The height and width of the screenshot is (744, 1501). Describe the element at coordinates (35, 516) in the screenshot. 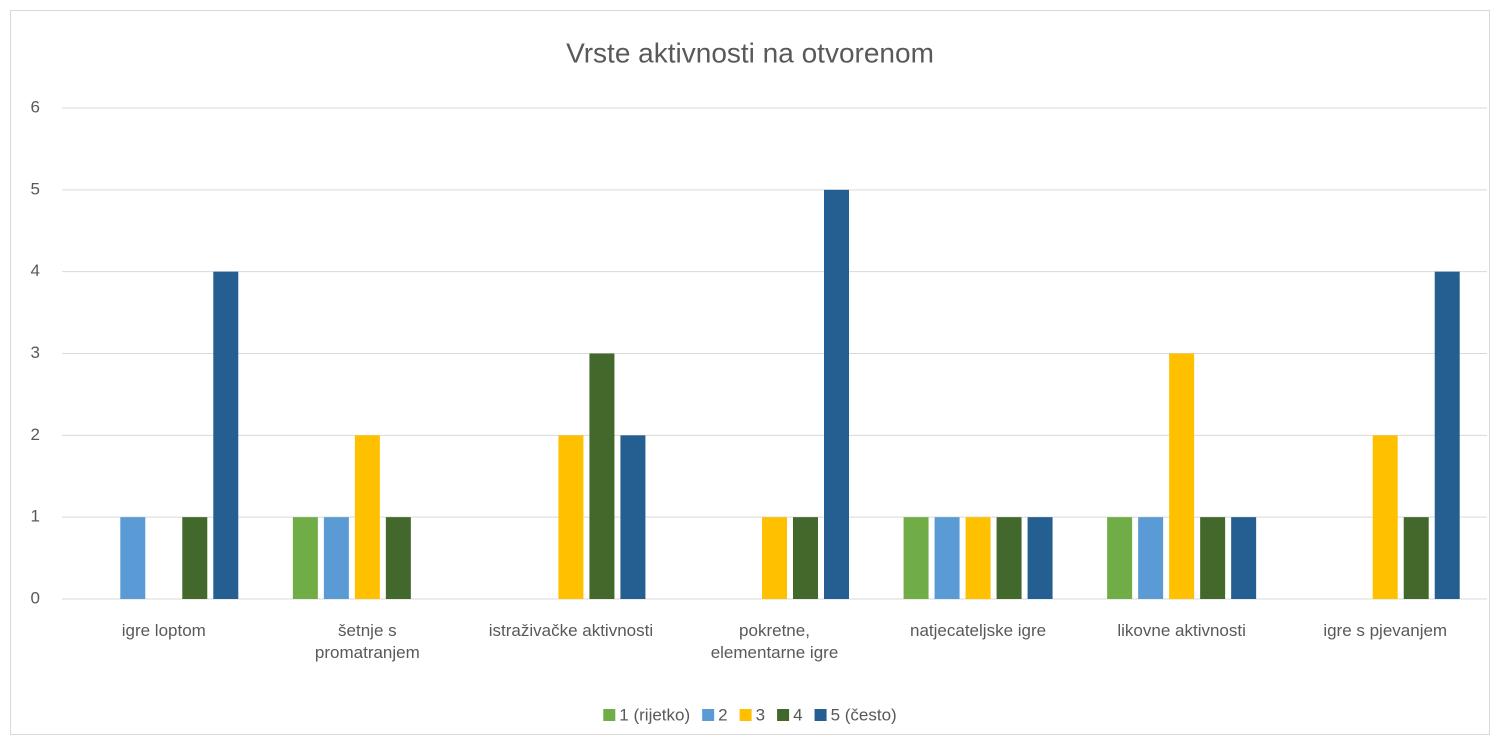

I see `y-tick-label: 1` at that location.